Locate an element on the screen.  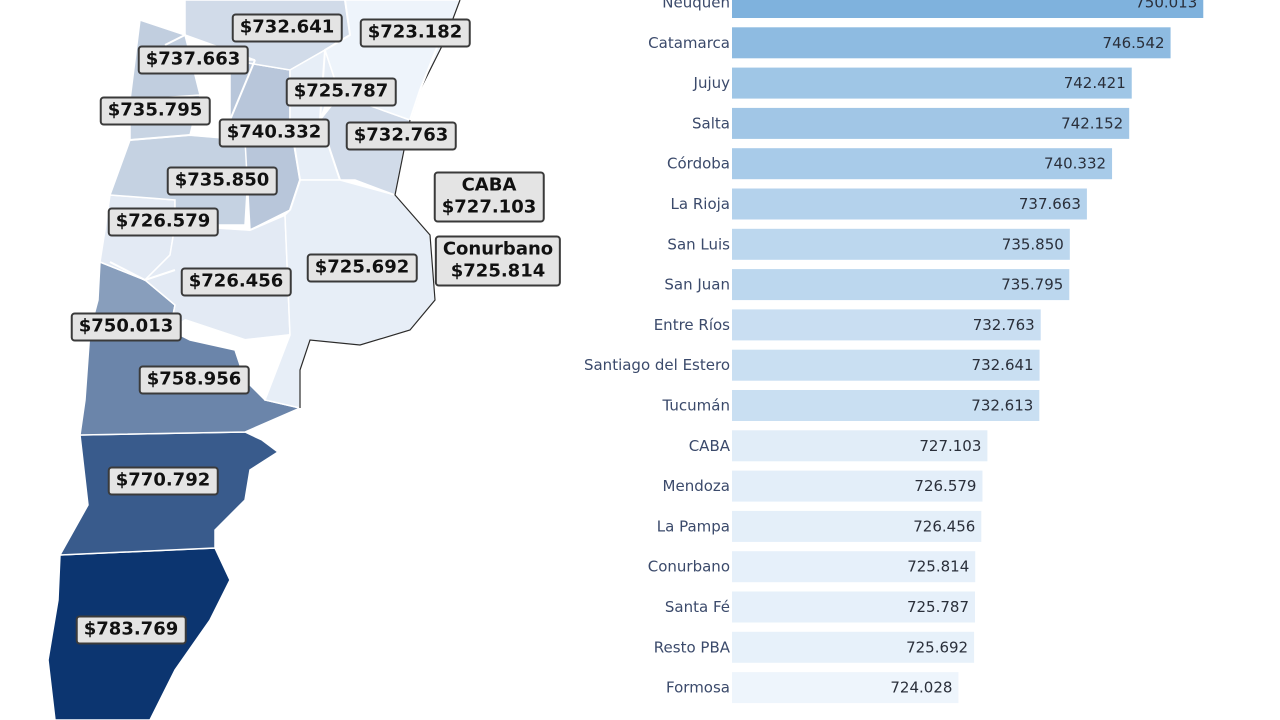
bar-value-label: 724.028 is located at coordinates (921, 688).